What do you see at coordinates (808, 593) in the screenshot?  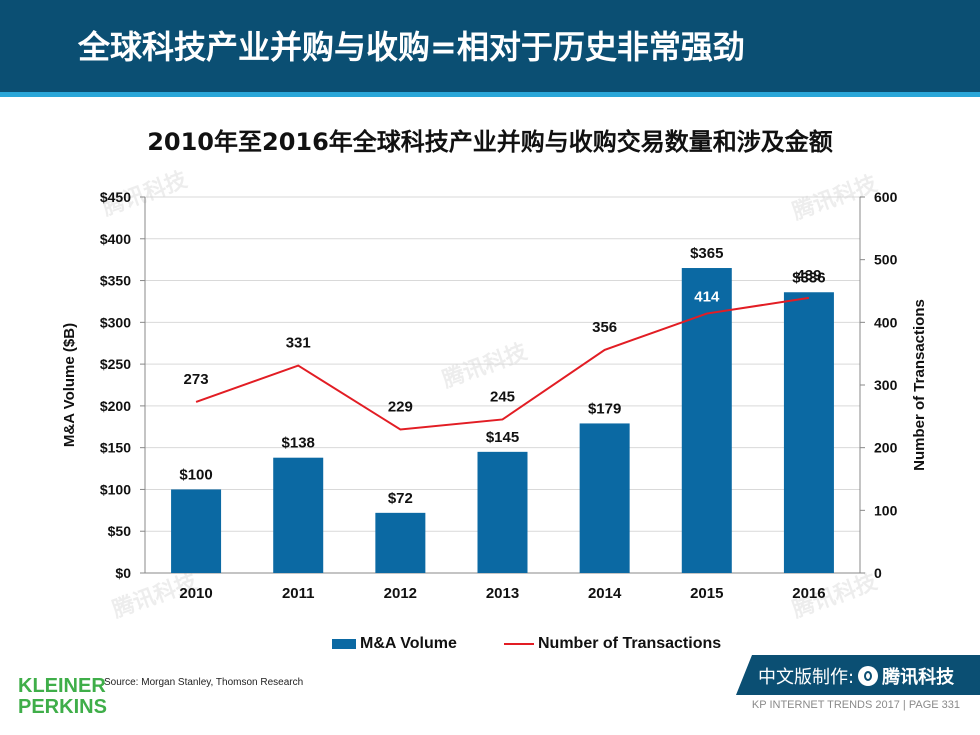 I see `x-tick-label: 2016` at bounding box center [808, 593].